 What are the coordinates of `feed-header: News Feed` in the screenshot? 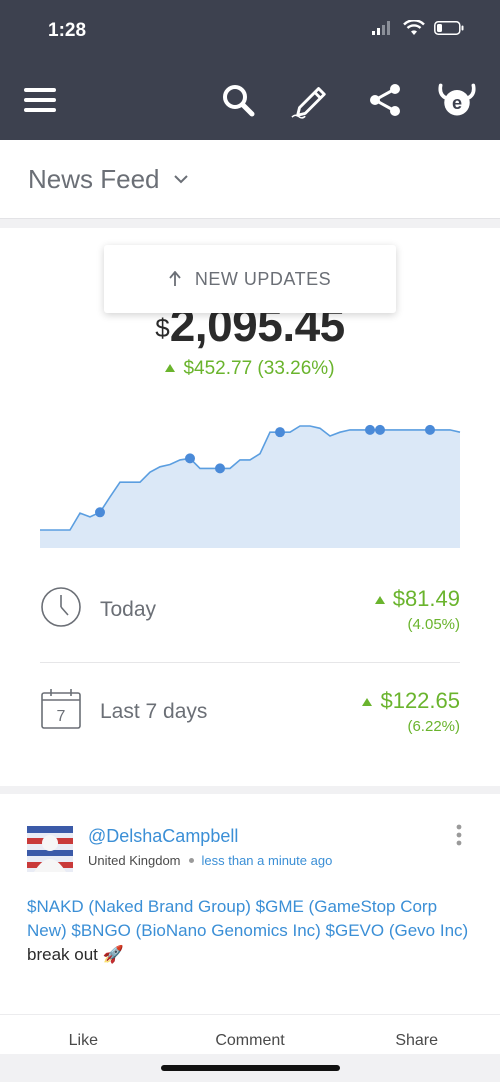 It's located at (250, 179).